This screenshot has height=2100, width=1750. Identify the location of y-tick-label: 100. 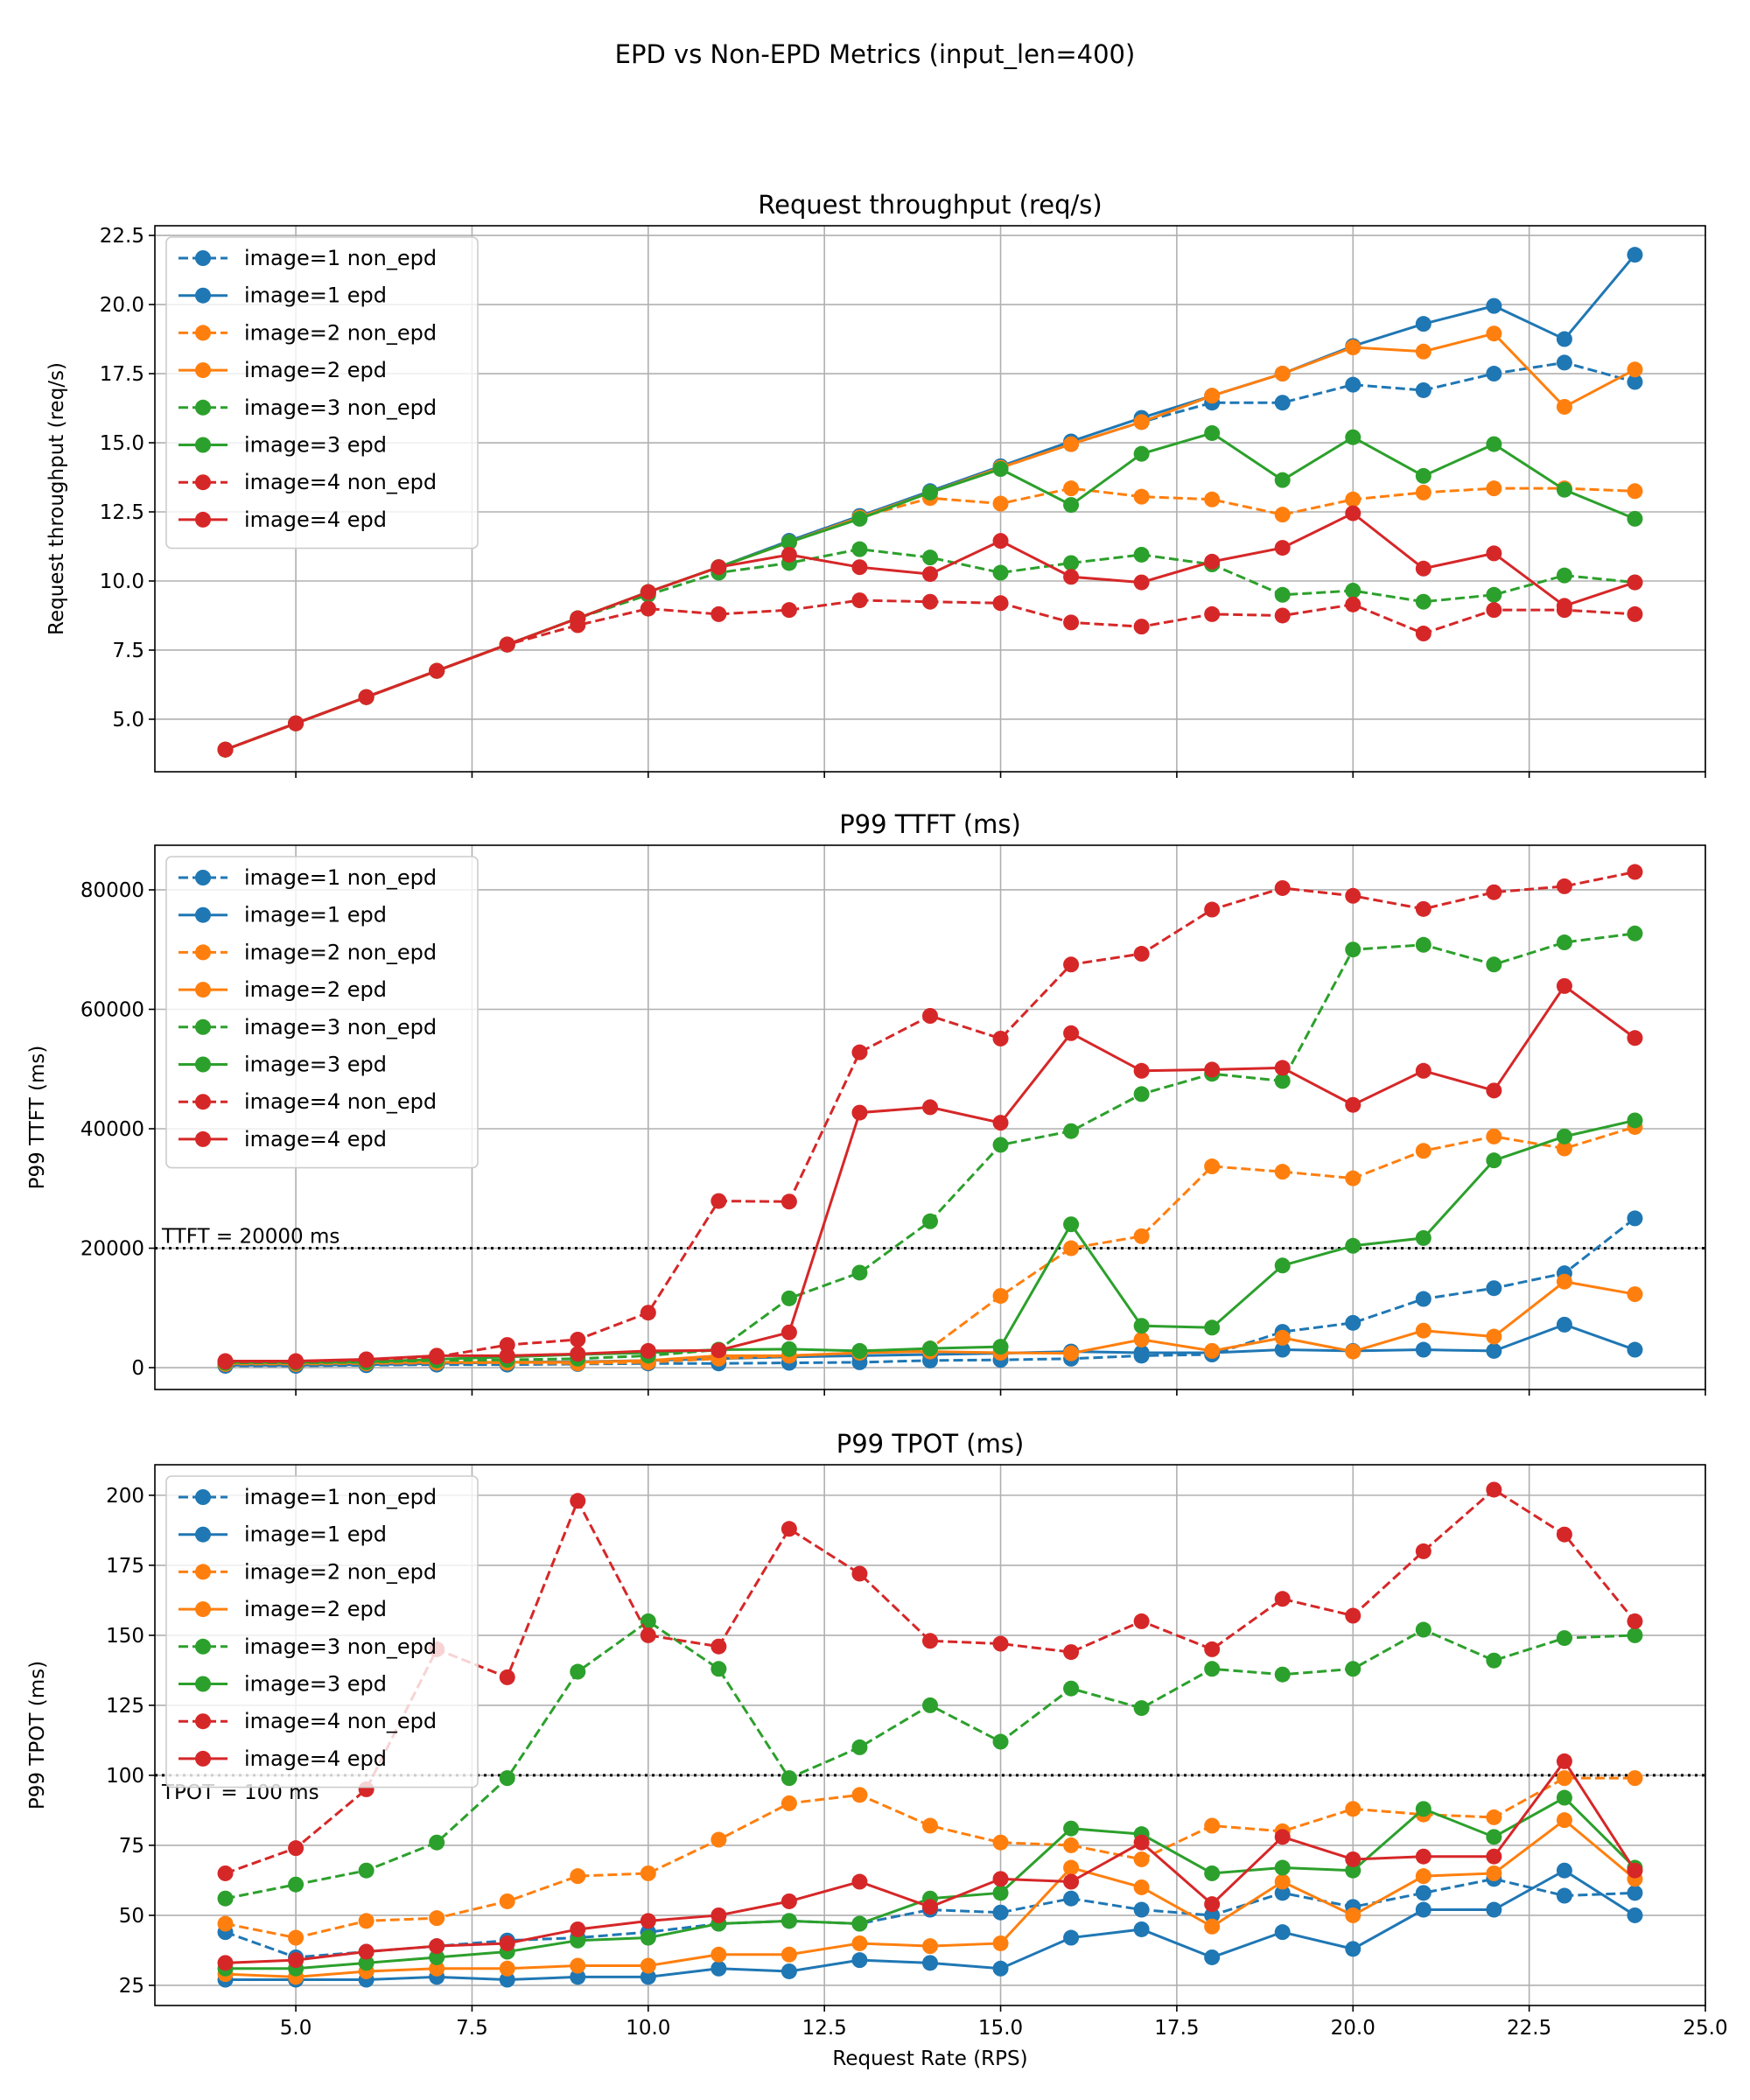
(125, 1776).